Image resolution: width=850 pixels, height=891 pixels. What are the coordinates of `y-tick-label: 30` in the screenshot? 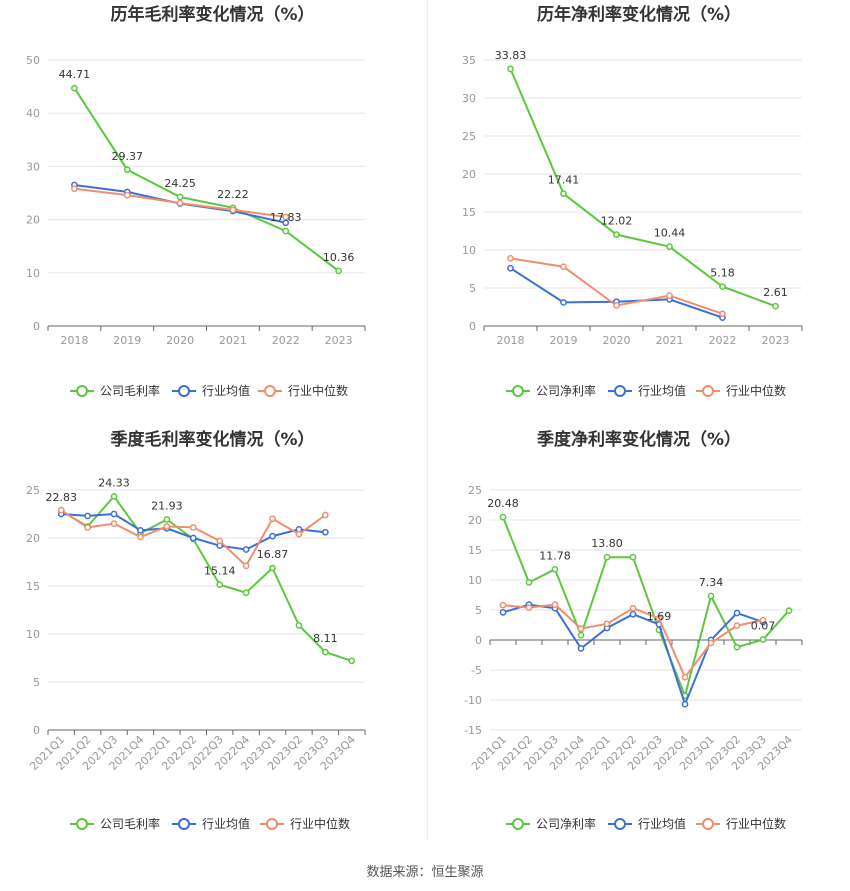 It's located at (469, 98).